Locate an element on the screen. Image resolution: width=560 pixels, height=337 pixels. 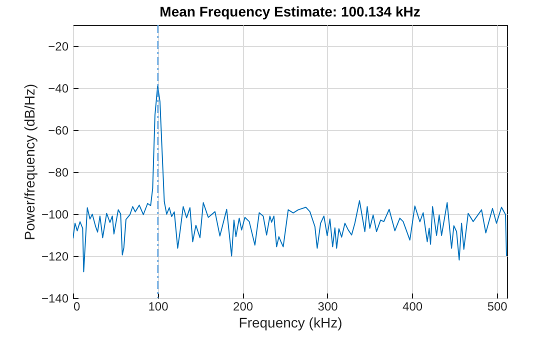
y-tick-label: −60 is located at coordinates (58, 131).